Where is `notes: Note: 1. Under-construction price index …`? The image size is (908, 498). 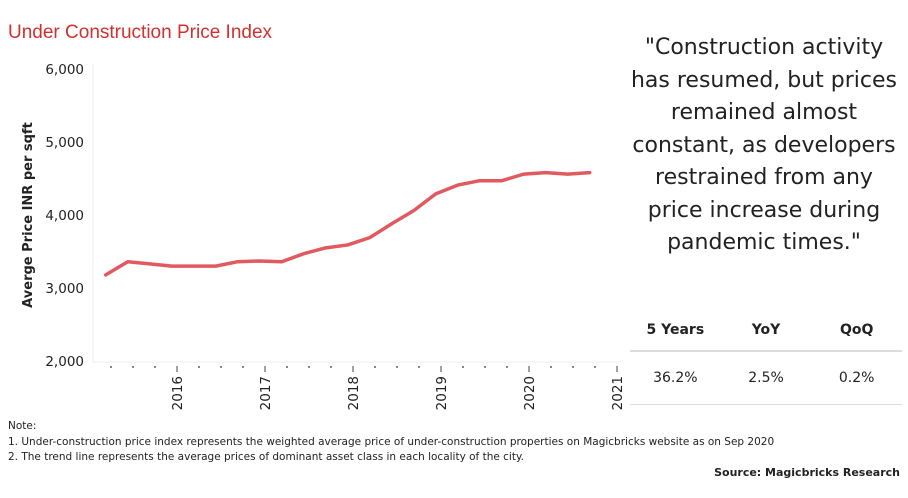 notes: Note: 1. Under-construction price index … is located at coordinates (391, 442).